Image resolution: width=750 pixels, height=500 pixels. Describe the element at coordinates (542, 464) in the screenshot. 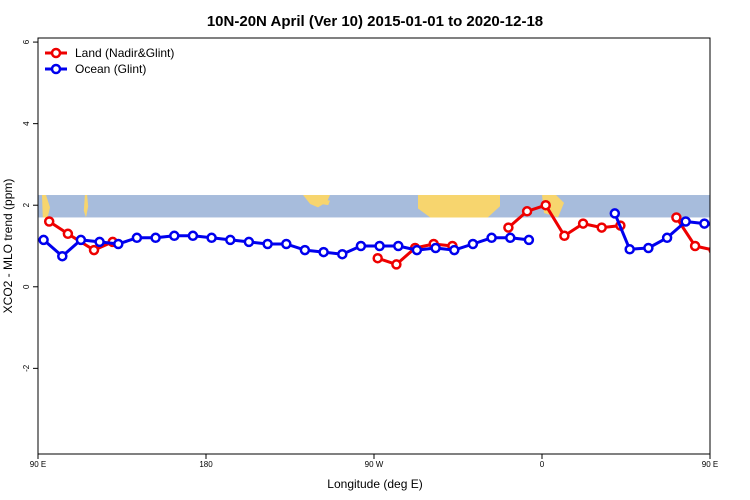

I see `x-tick-label: 0` at that location.